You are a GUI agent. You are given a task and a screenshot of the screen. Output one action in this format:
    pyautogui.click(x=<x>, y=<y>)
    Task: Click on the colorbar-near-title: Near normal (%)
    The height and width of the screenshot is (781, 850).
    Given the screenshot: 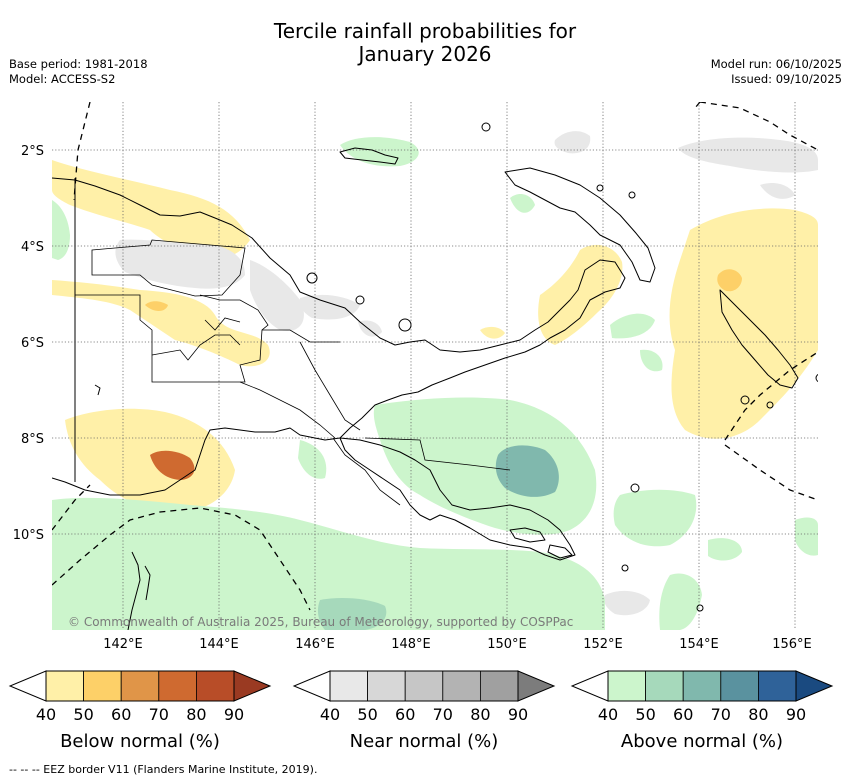 What is the action you would take?
    pyautogui.click(x=424, y=741)
    